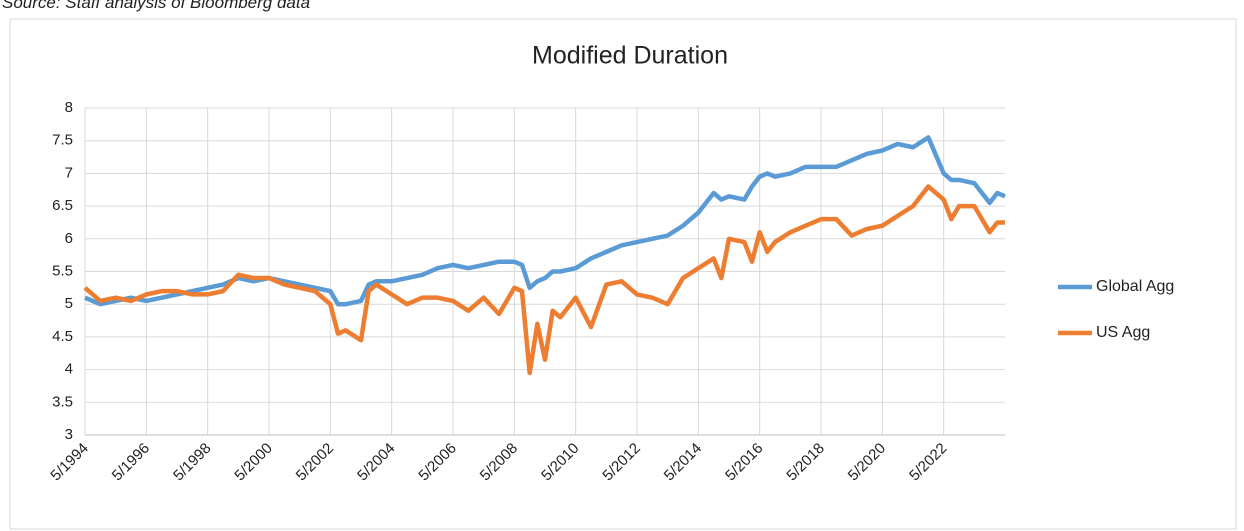 The height and width of the screenshot is (531, 1244). Describe the element at coordinates (69, 172) in the screenshot. I see `y-tick-label: 7` at that location.